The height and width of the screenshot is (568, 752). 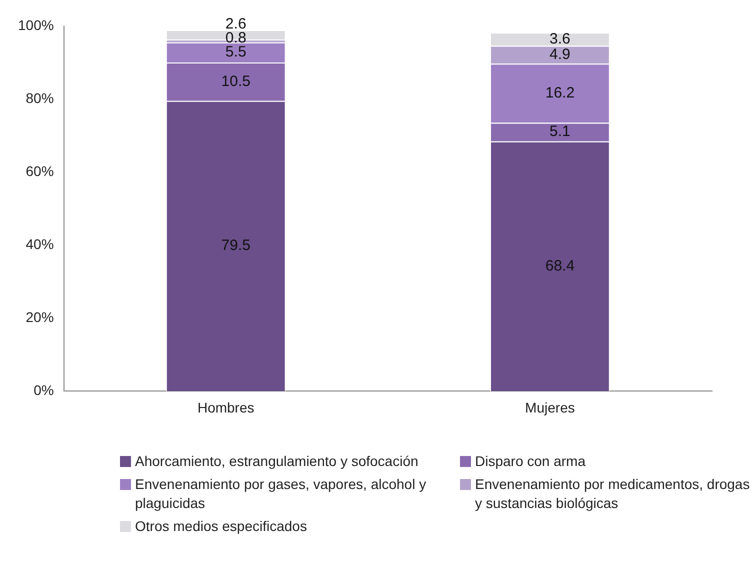 I want to click on y-tick-label: 80%, so click(x=40, y=98).